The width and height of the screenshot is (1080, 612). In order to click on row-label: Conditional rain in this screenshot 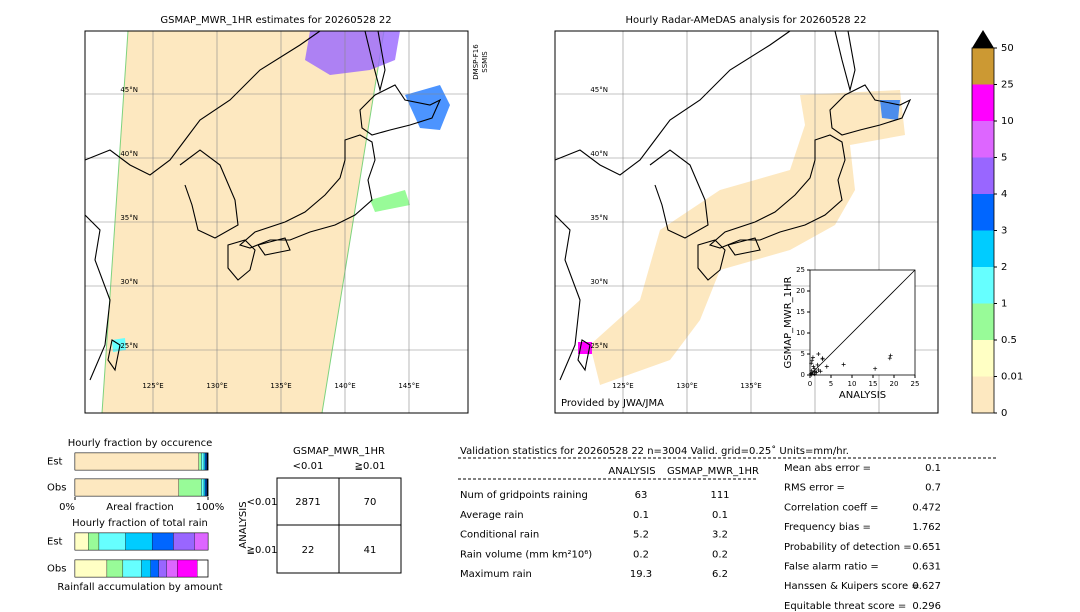, I will do `click(499, 535)`.